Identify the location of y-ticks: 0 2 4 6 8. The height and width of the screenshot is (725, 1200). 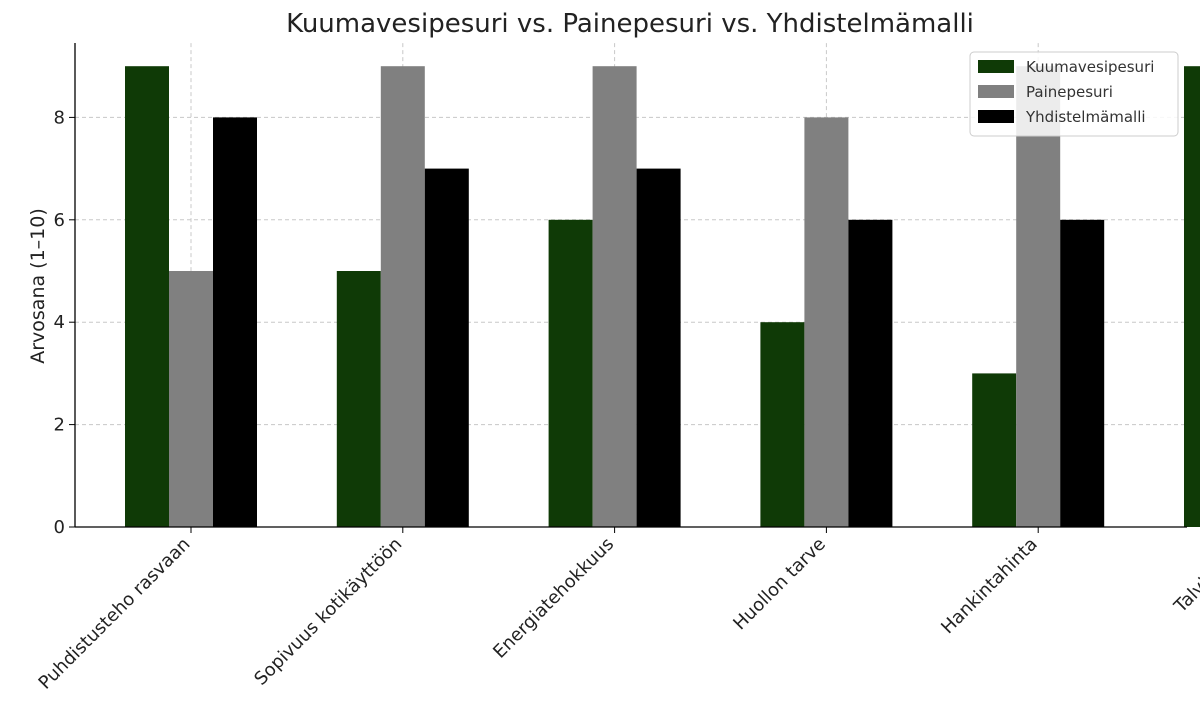
(64, 322).